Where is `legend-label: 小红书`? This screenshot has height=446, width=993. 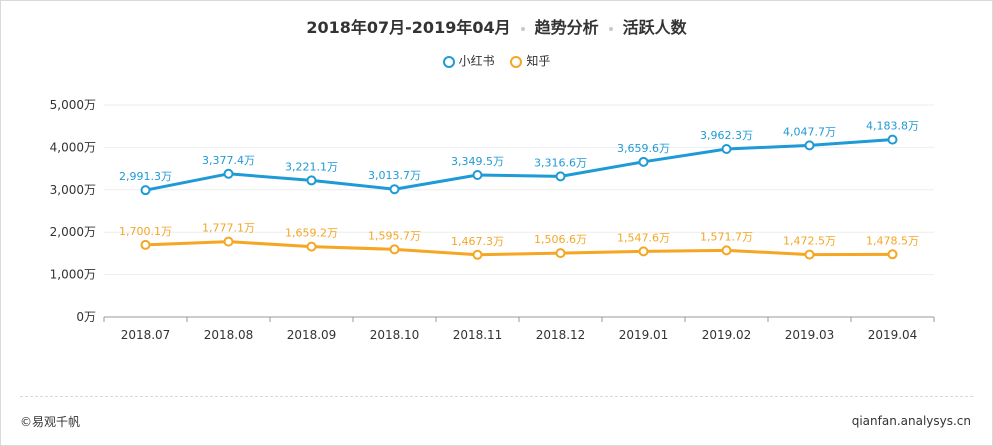 legend-label: 小红书 is located at coordinates (476, 61).